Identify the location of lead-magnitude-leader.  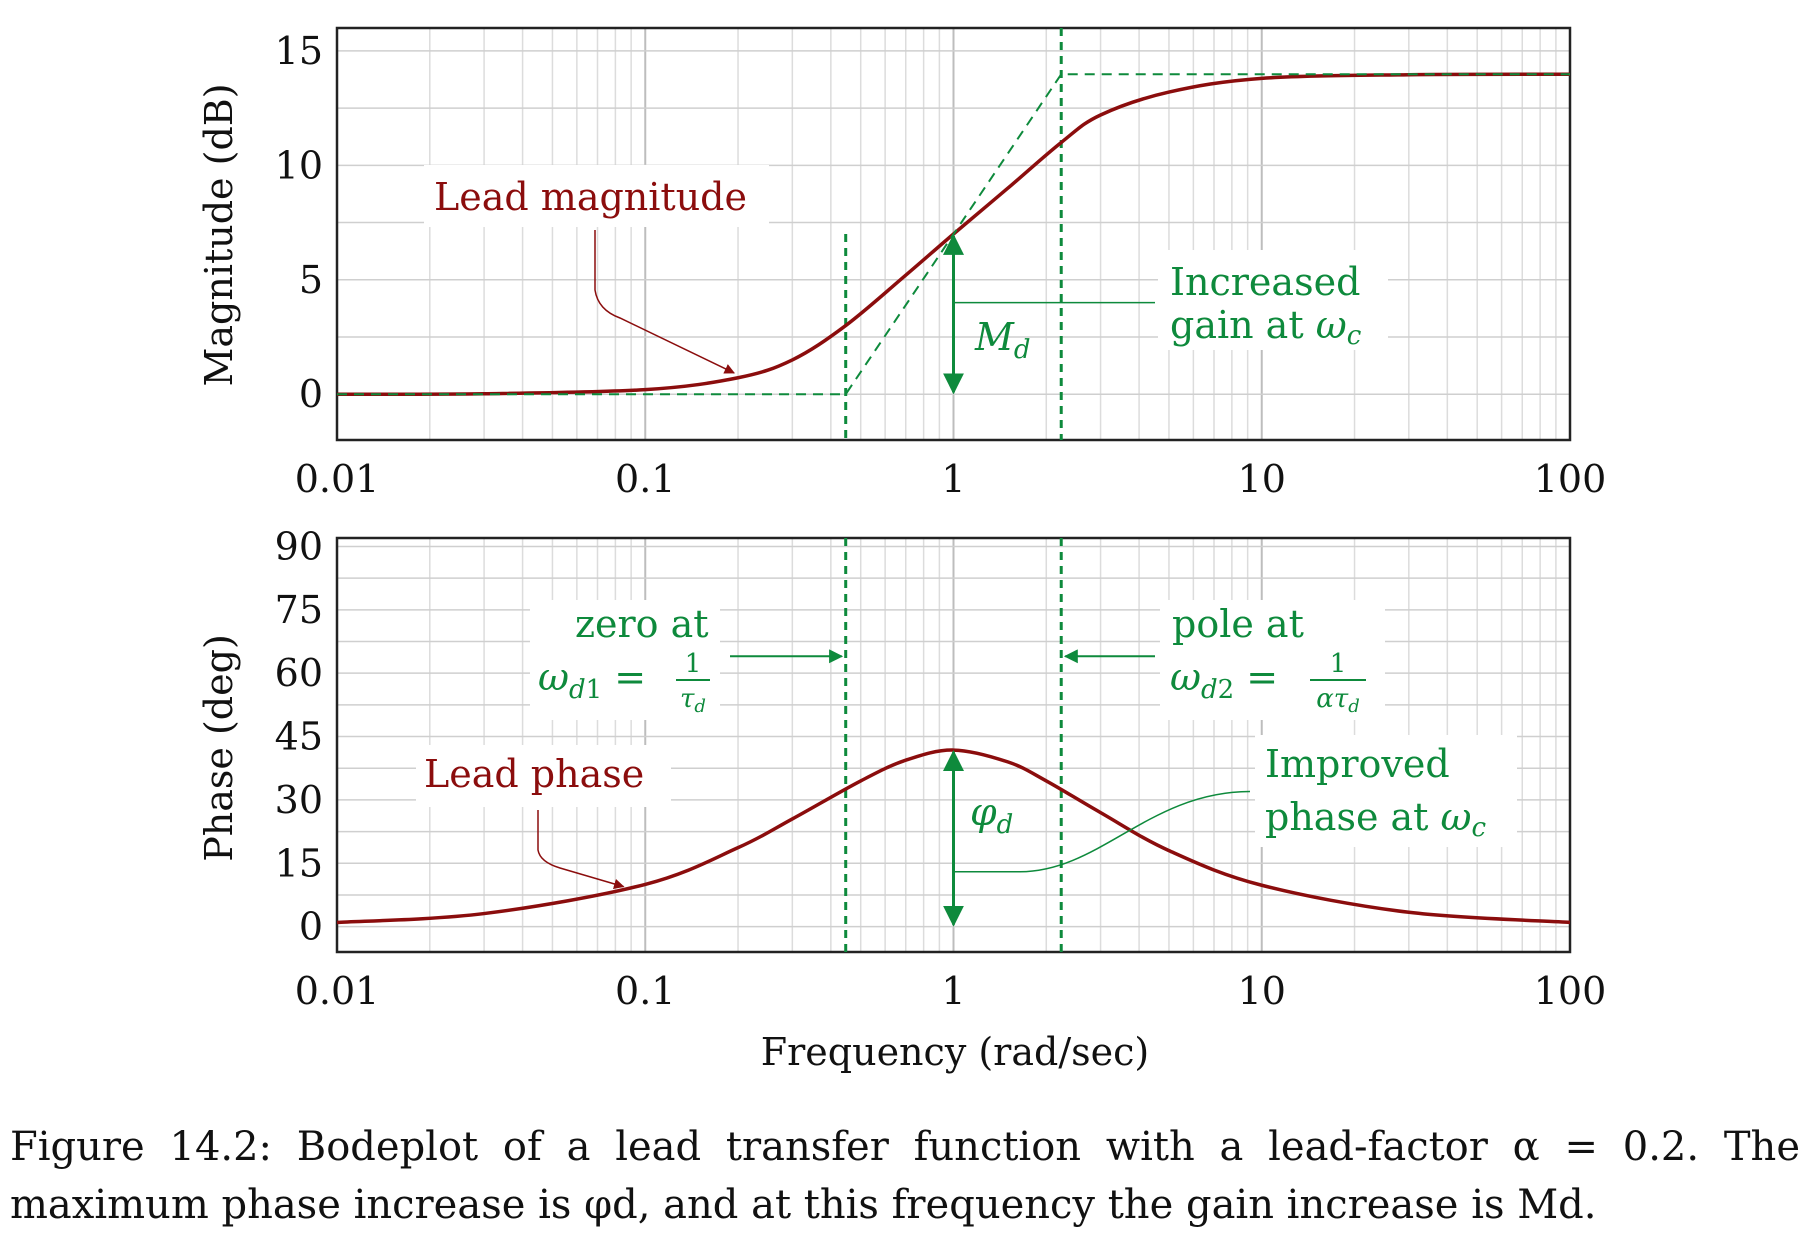
(664, 302).